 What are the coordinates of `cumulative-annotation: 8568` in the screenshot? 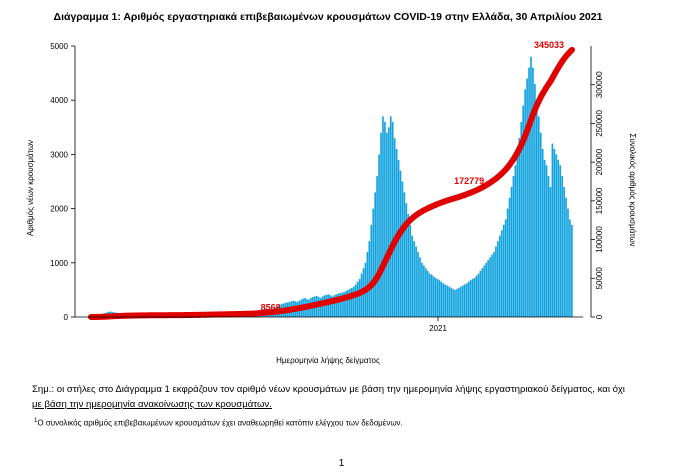 It's located at (271, 307).